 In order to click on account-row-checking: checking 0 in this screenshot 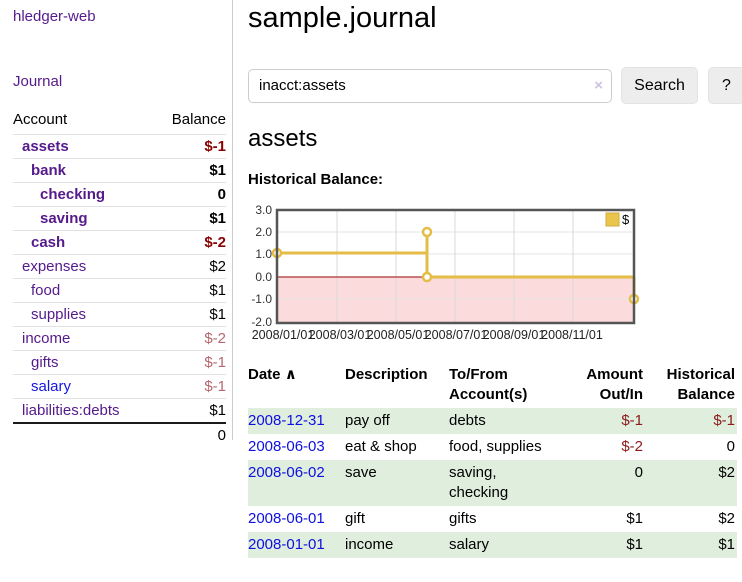, I will do `click(119, 194)`.